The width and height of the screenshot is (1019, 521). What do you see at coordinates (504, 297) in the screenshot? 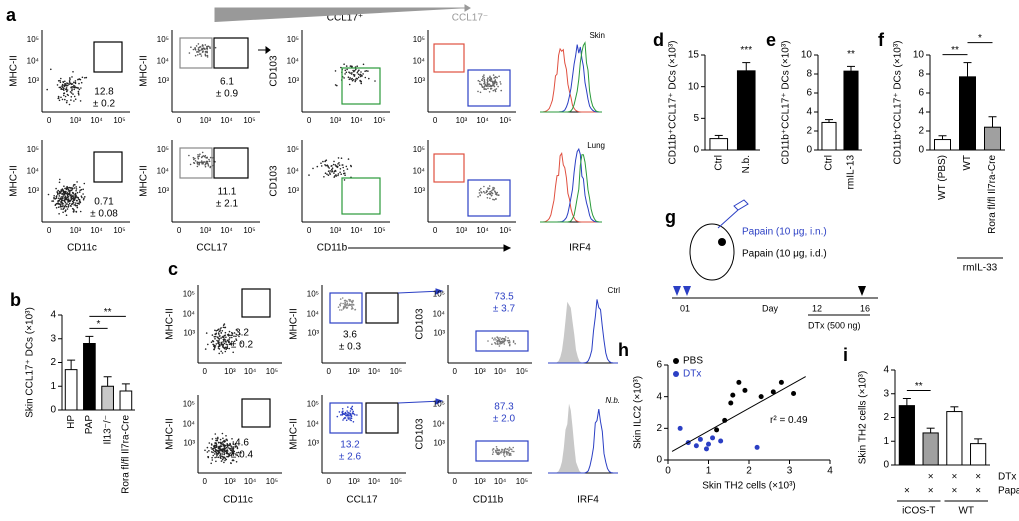
I see `gate-value: 73.5` at bounding box center [504, 297].